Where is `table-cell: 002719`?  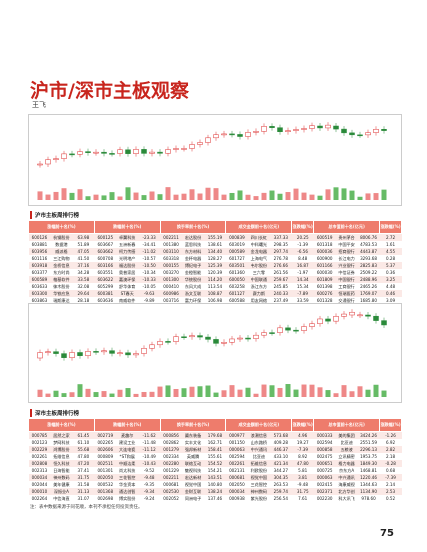 table-cell: 002719 is located at coordinates (105, 435).